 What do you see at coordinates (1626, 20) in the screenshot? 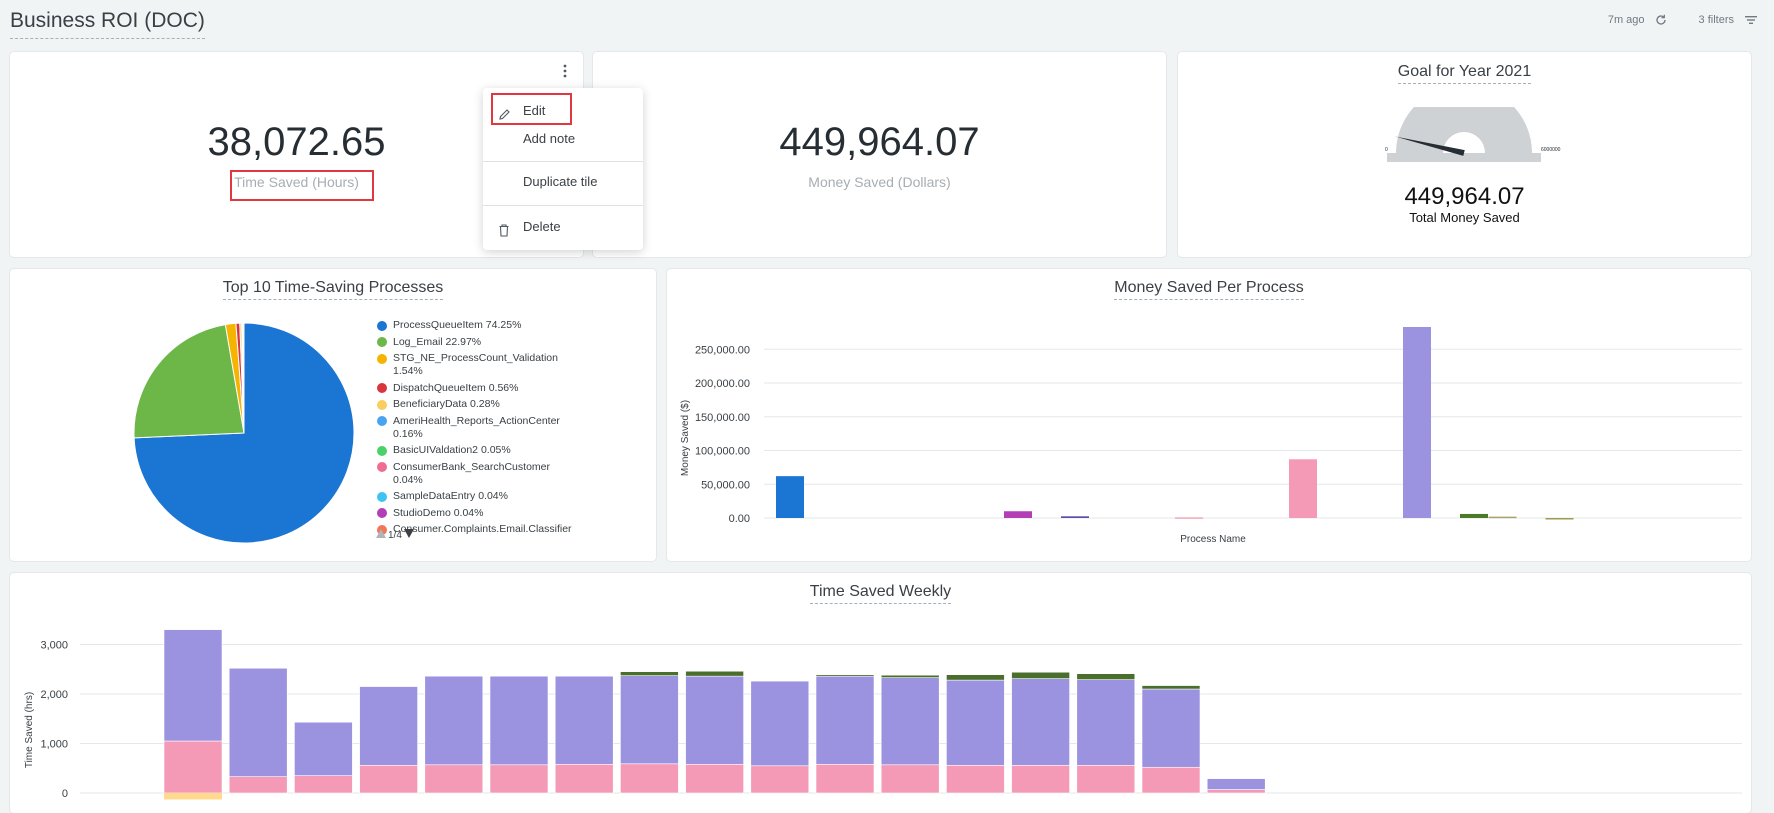
I see `last-updated-text: 7m ago` at bounding box center [1626, 20].